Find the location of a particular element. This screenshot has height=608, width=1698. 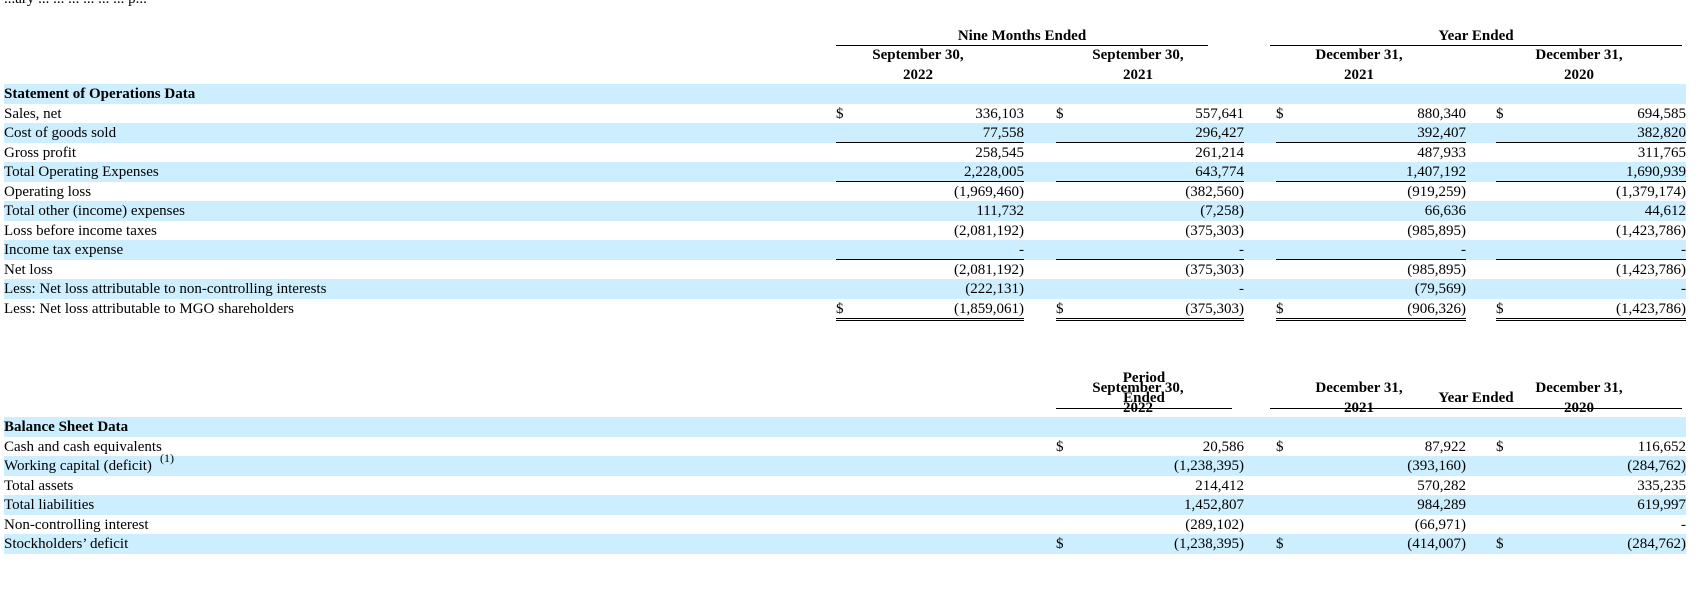

row-label: Operating loss is located at coordinates (48, 191).